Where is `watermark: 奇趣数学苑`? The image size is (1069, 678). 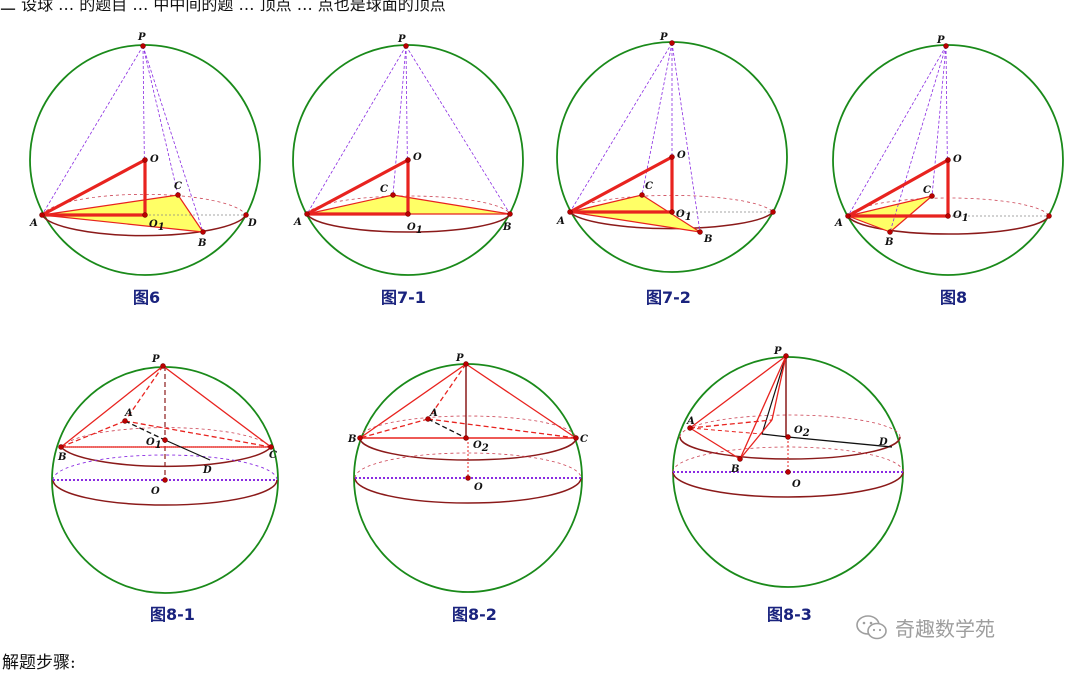 watermark: 奇趣数学苑 is located at coordinates (925, 627).